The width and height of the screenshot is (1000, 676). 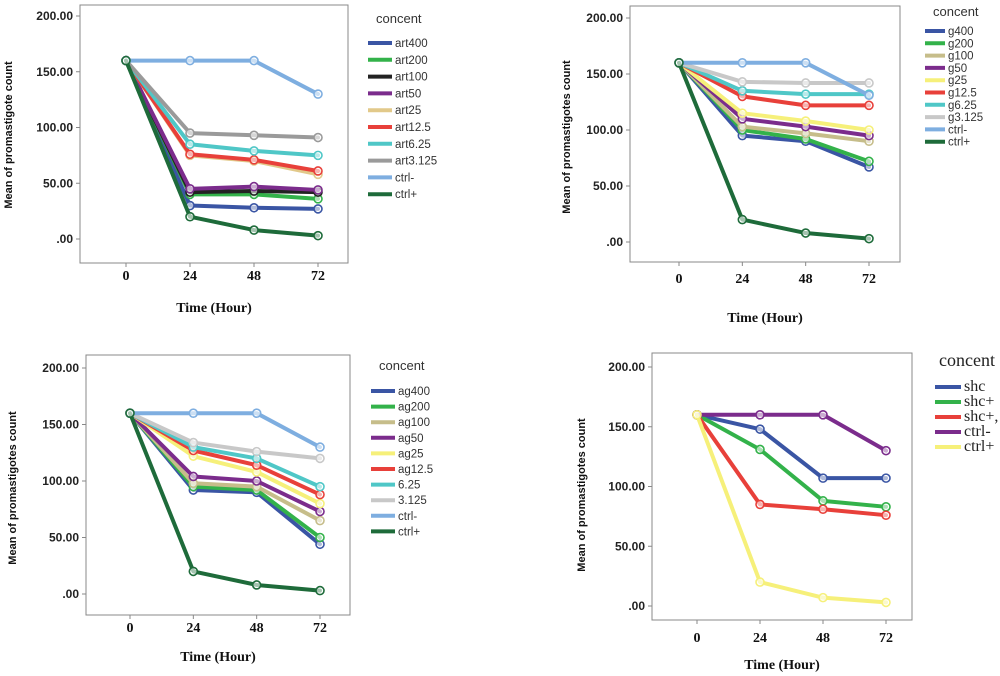 What do you see at coordinates (411, 78) in the screenshot?
I see `legend-entry: art100` at bounding box center [411, 78].